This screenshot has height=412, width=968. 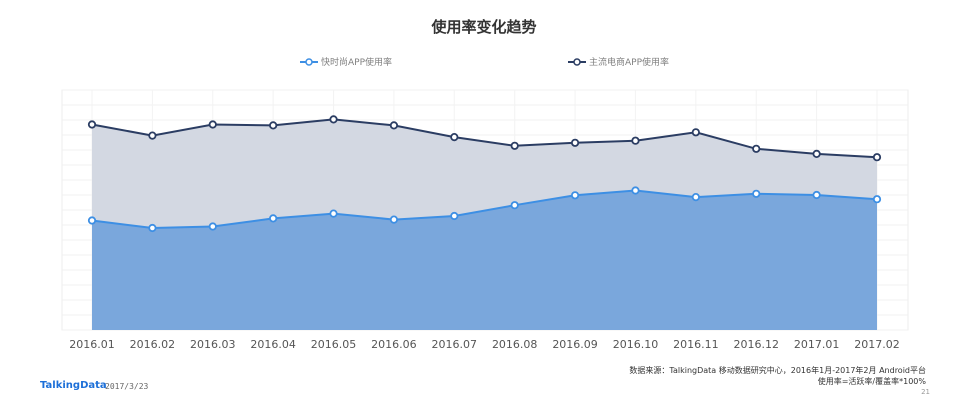 I want to click on legend-label: 主流电商APP使用率, so click(x=629, y=63).